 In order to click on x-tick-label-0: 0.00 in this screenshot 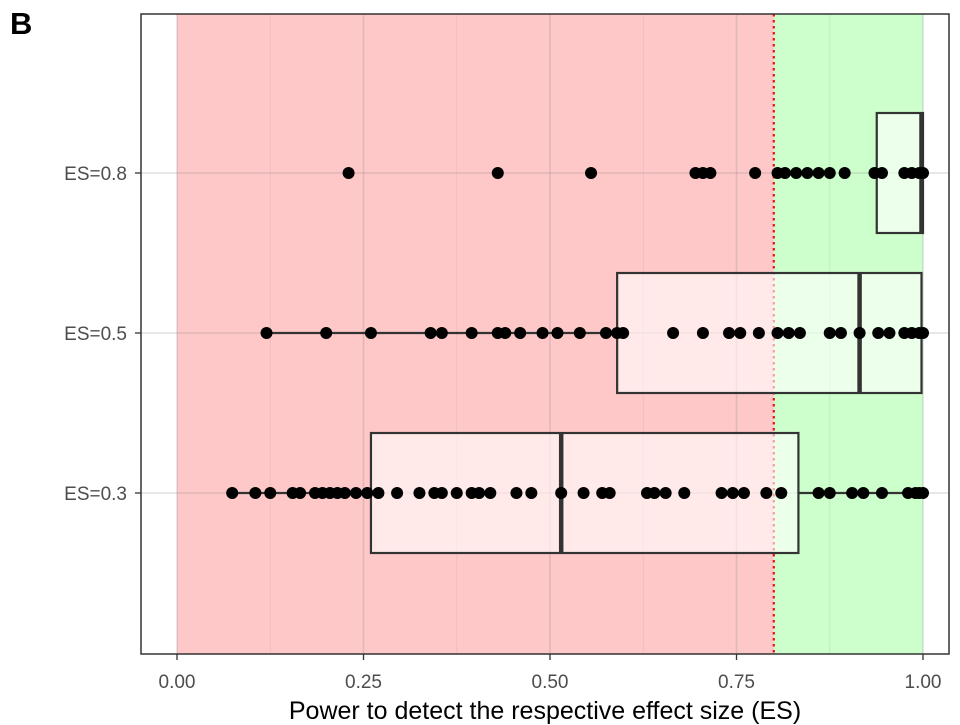, I will do `click(177, 682)`.